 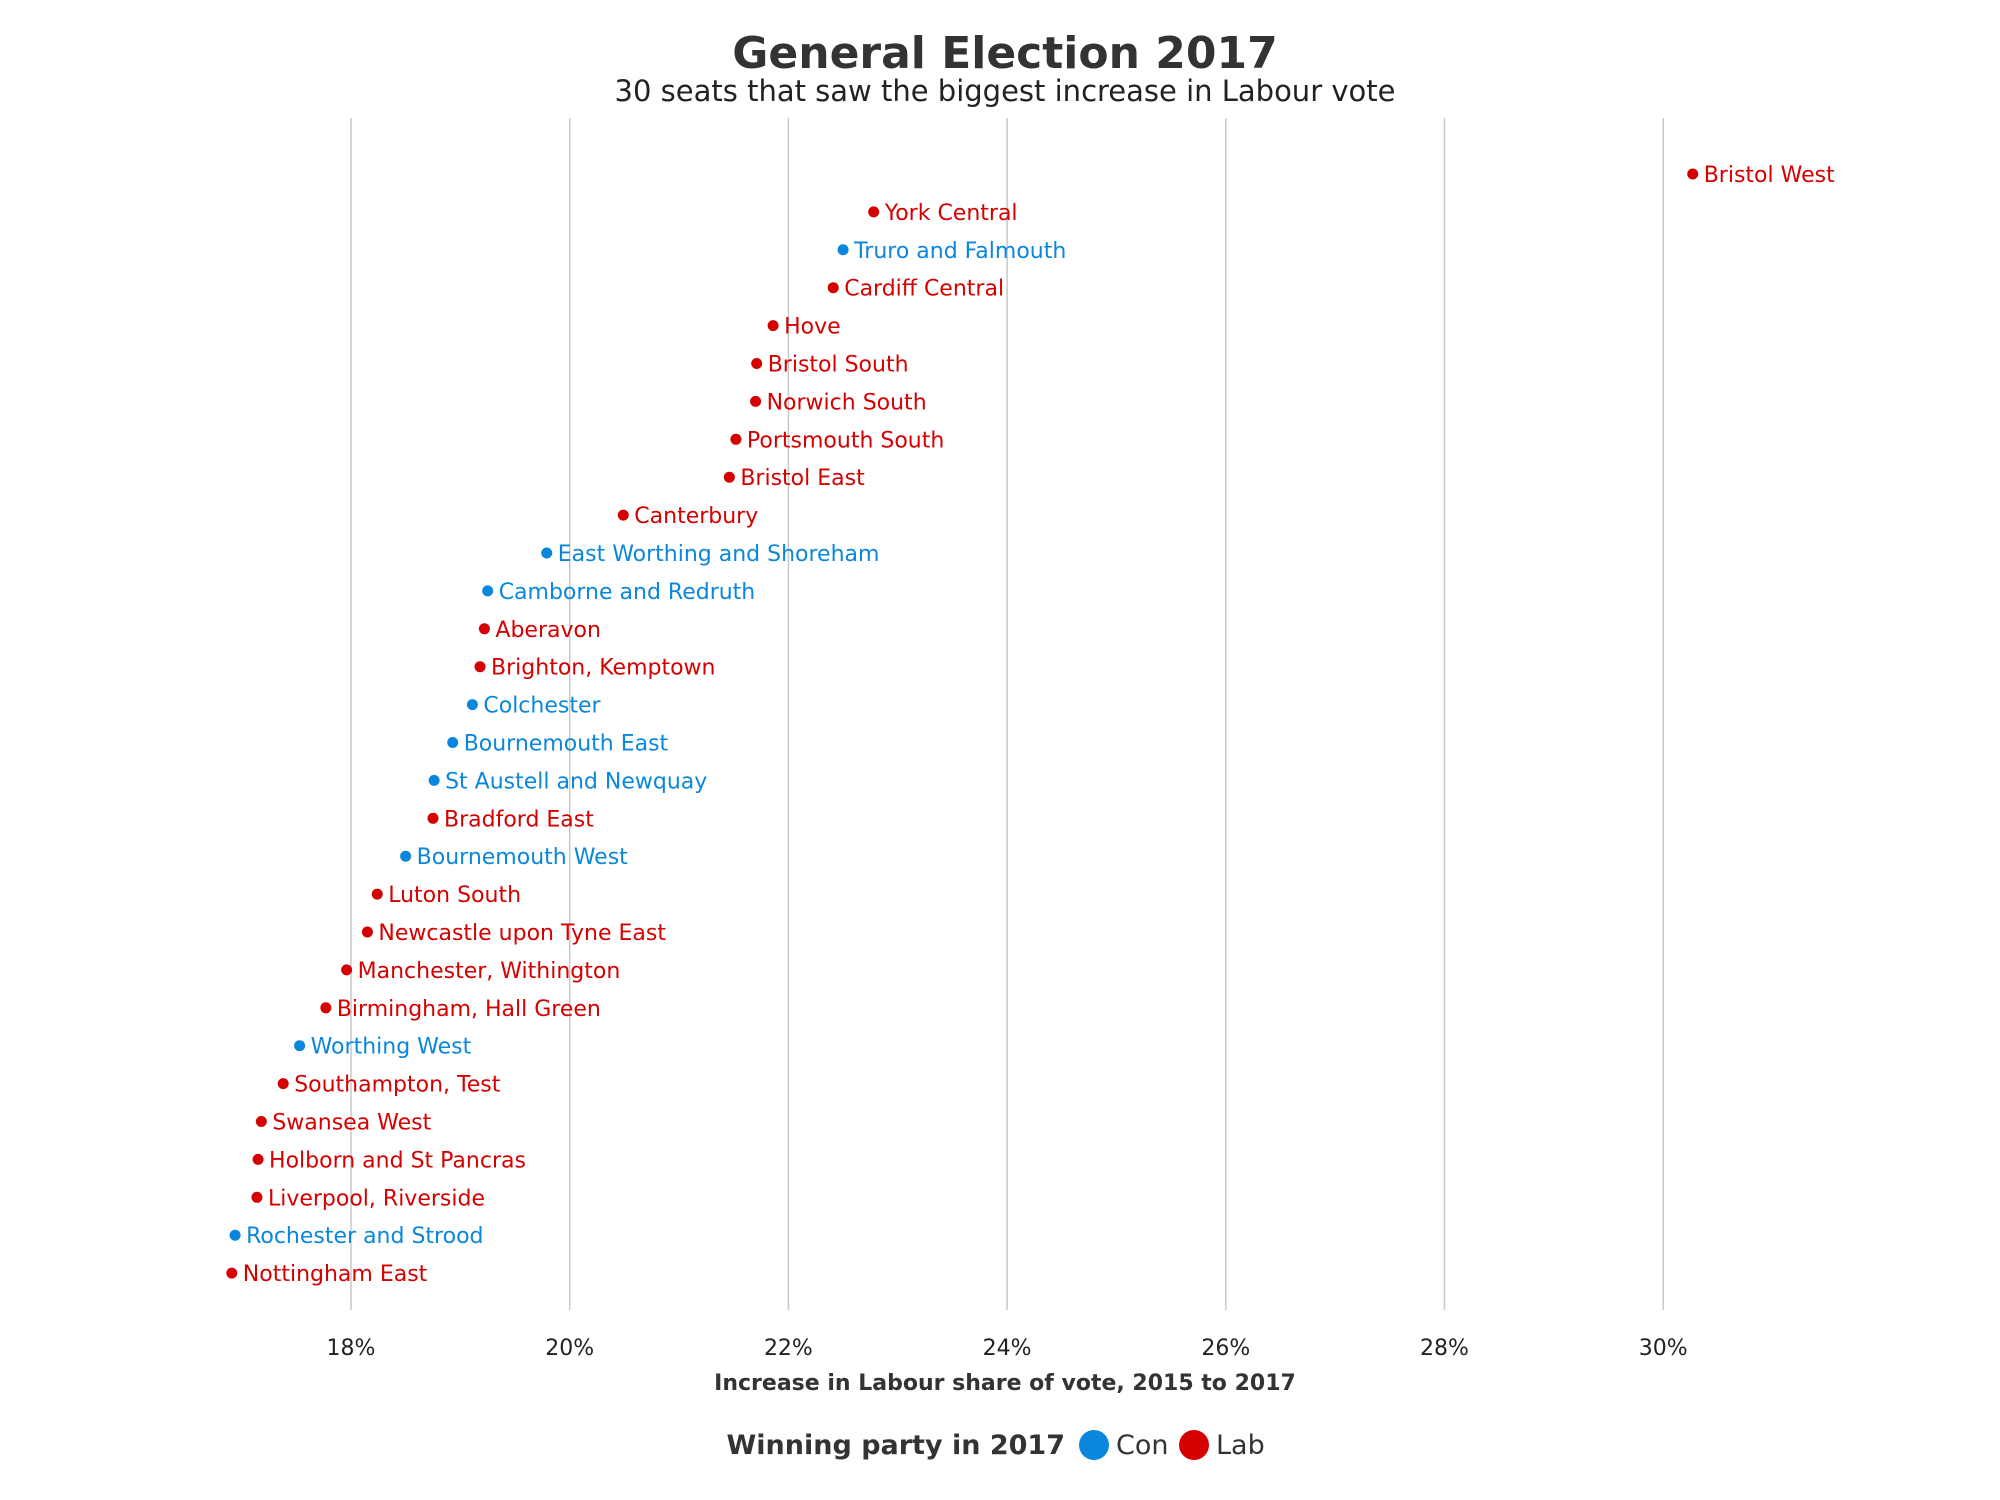 I want to click on x-tick-label: 24%, so click(x=1007, y=1348).